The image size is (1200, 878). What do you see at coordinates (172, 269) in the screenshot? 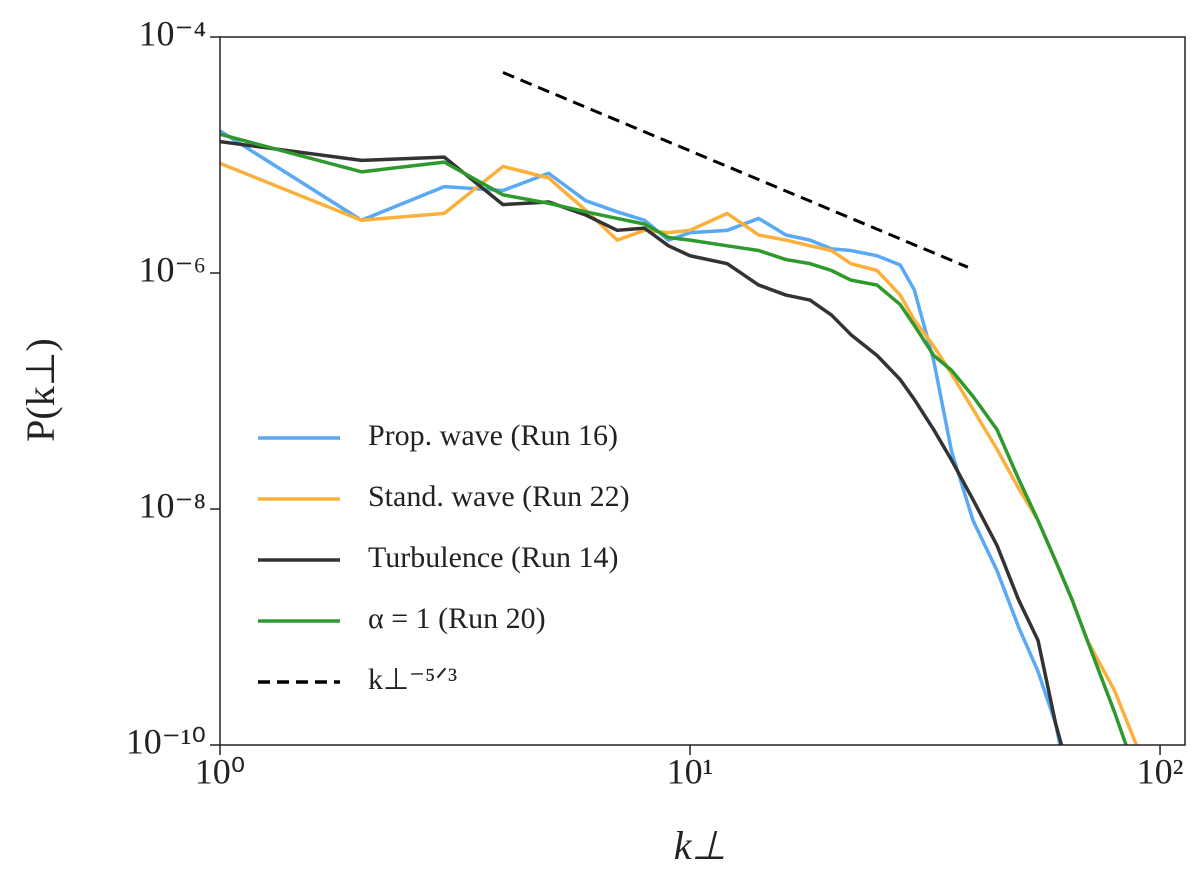
I see `y-tick-label: 10⁻⁶` at bounding box center [172, 269].